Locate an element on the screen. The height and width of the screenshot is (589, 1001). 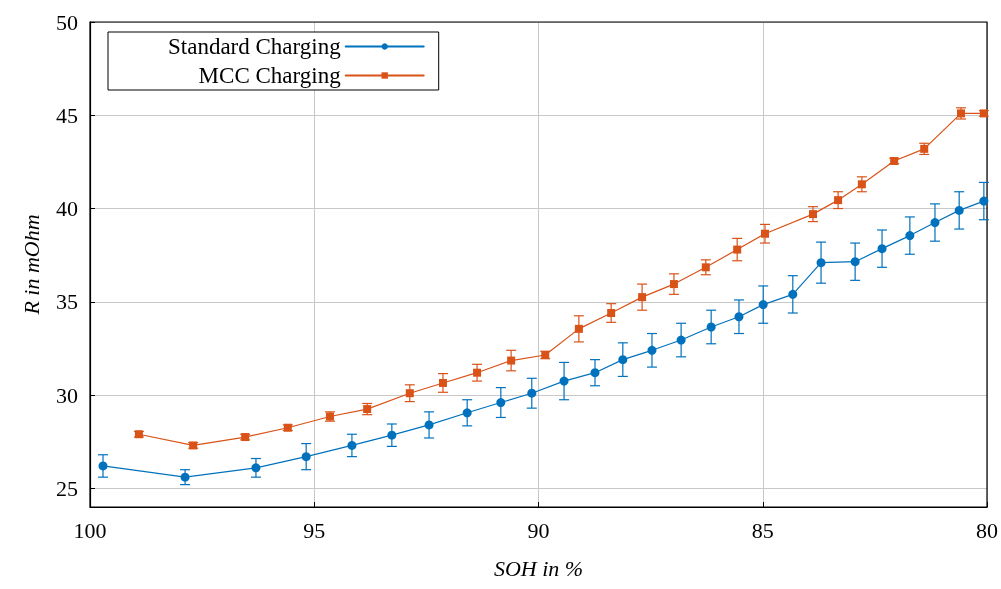
y-tick-label: 30 is located at coordinates (67, 395).